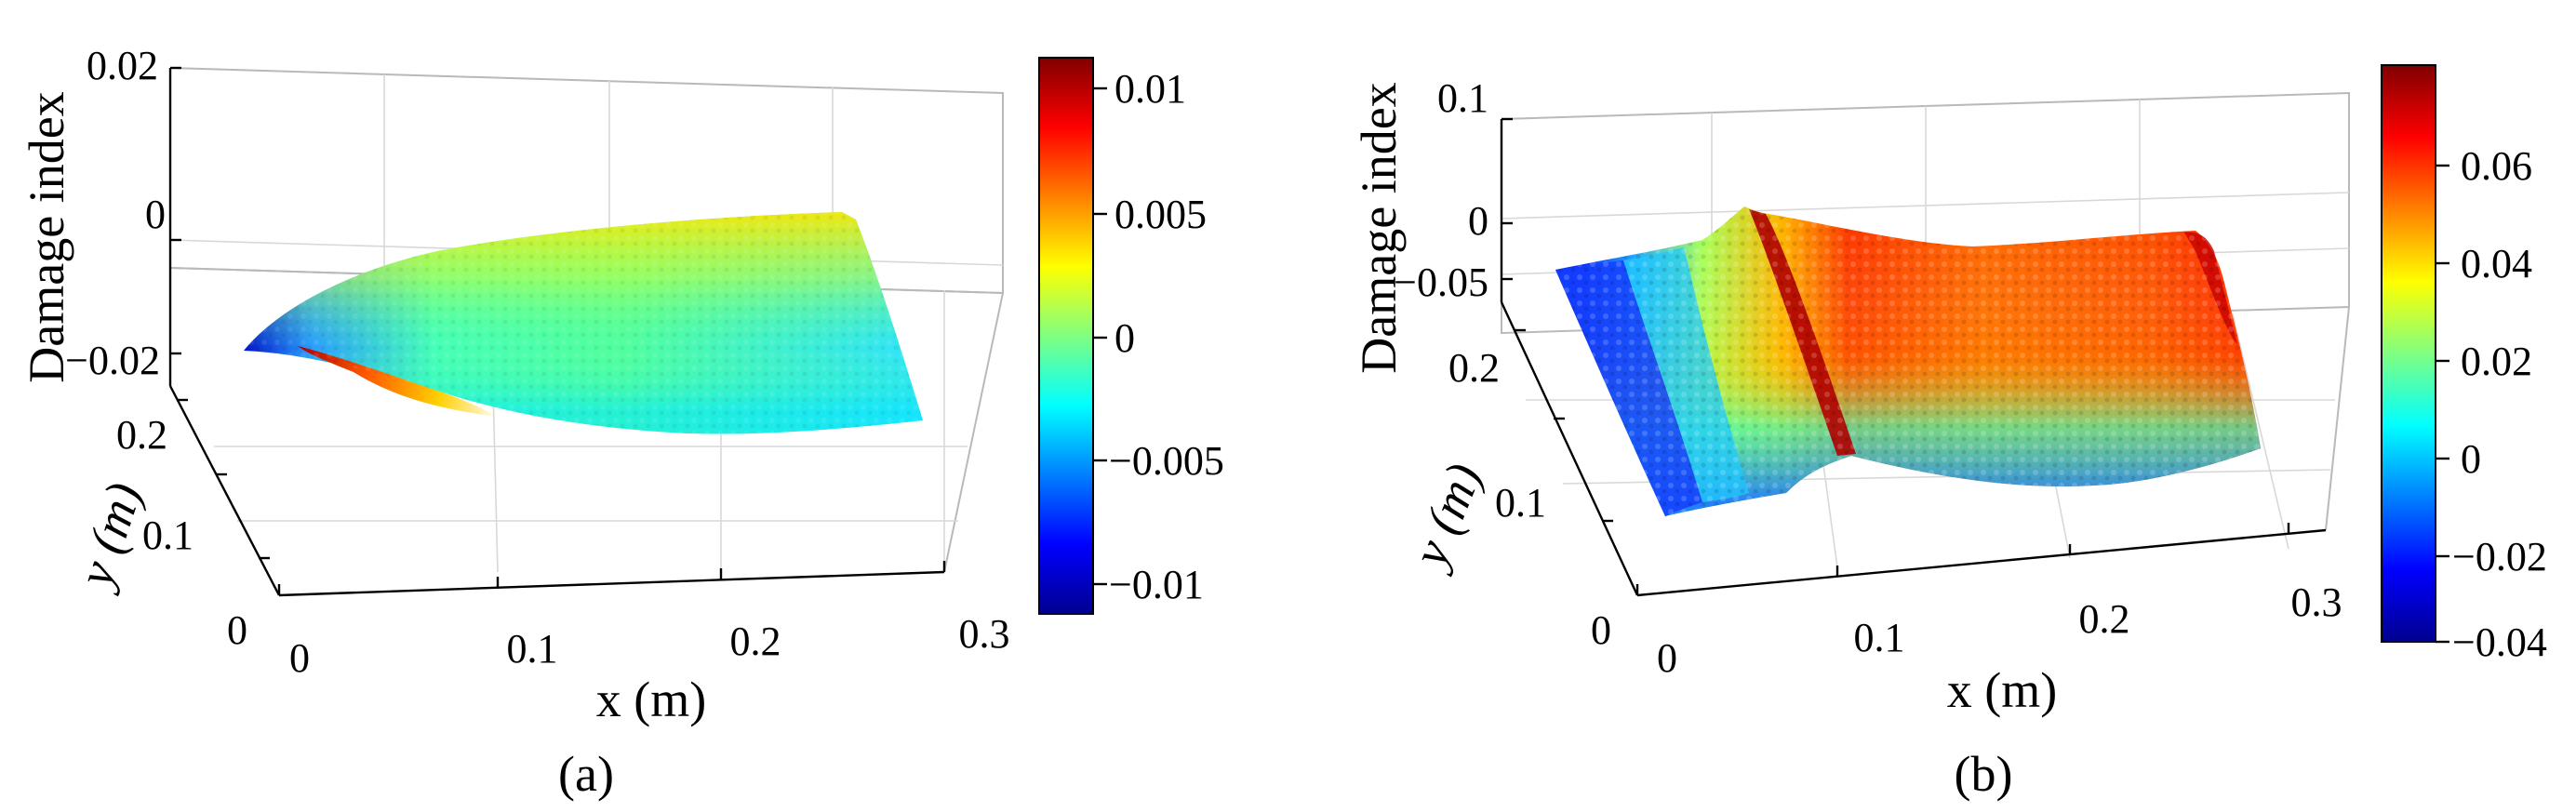  I want to click on z-tick-b-2: −0.05, so click(1441, 282).